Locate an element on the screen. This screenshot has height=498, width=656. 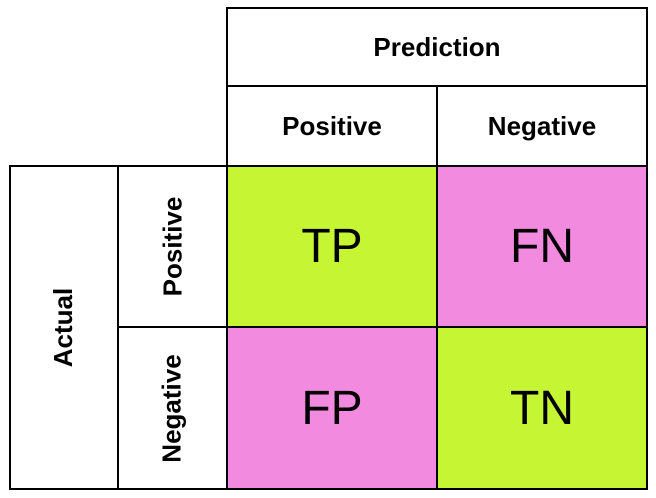
prediction-label: Prediction is located at coordinates (437, 46).